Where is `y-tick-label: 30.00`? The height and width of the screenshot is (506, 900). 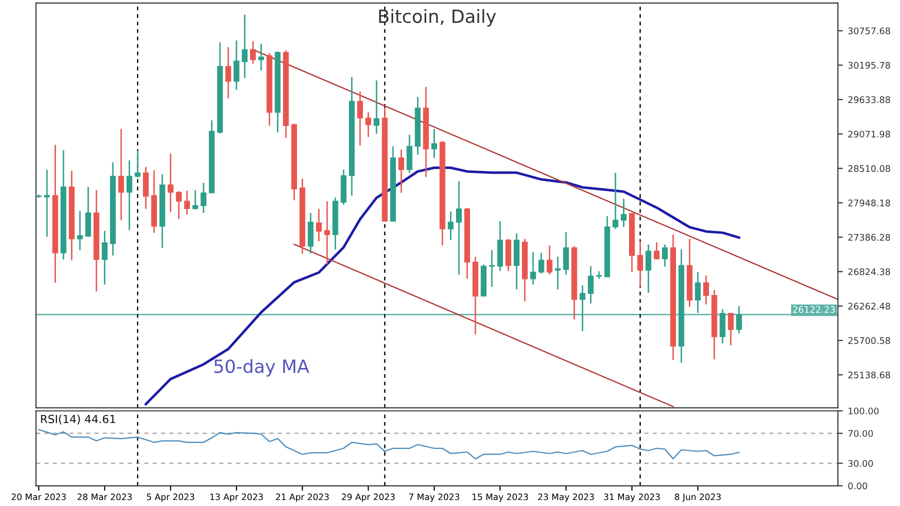
y-tick-label: 30.00 is located at coordinates (860, 463).